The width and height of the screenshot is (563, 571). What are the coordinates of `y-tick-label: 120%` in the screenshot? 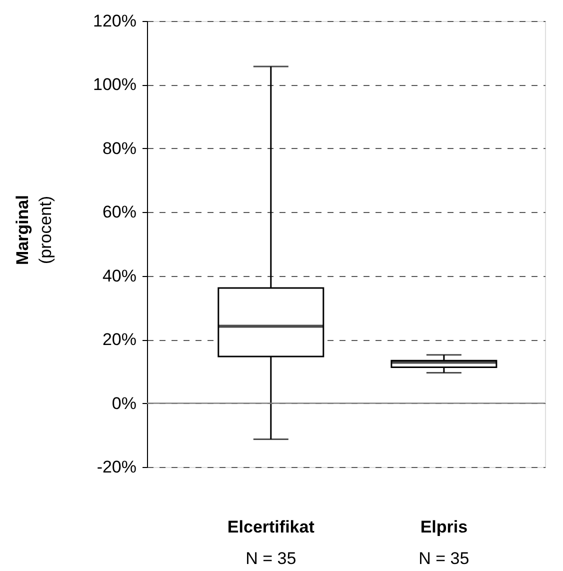 It's located at (114, 21).